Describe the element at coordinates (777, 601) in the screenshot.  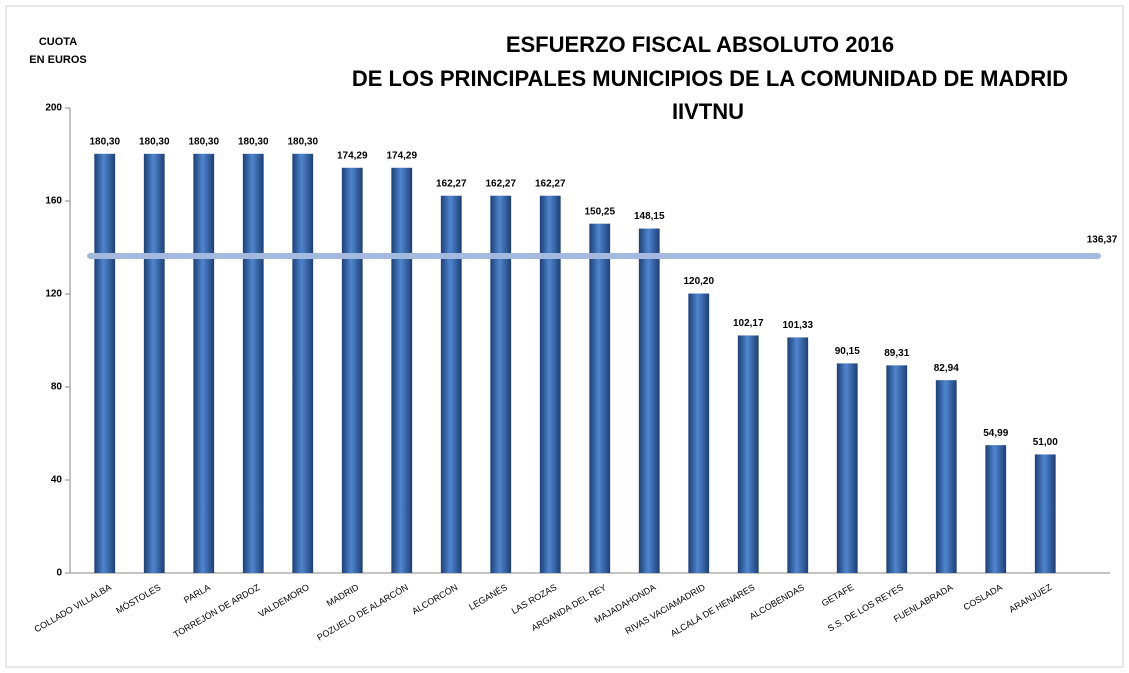
I see `x-tick-label: ALCOBENDAS` at that location.